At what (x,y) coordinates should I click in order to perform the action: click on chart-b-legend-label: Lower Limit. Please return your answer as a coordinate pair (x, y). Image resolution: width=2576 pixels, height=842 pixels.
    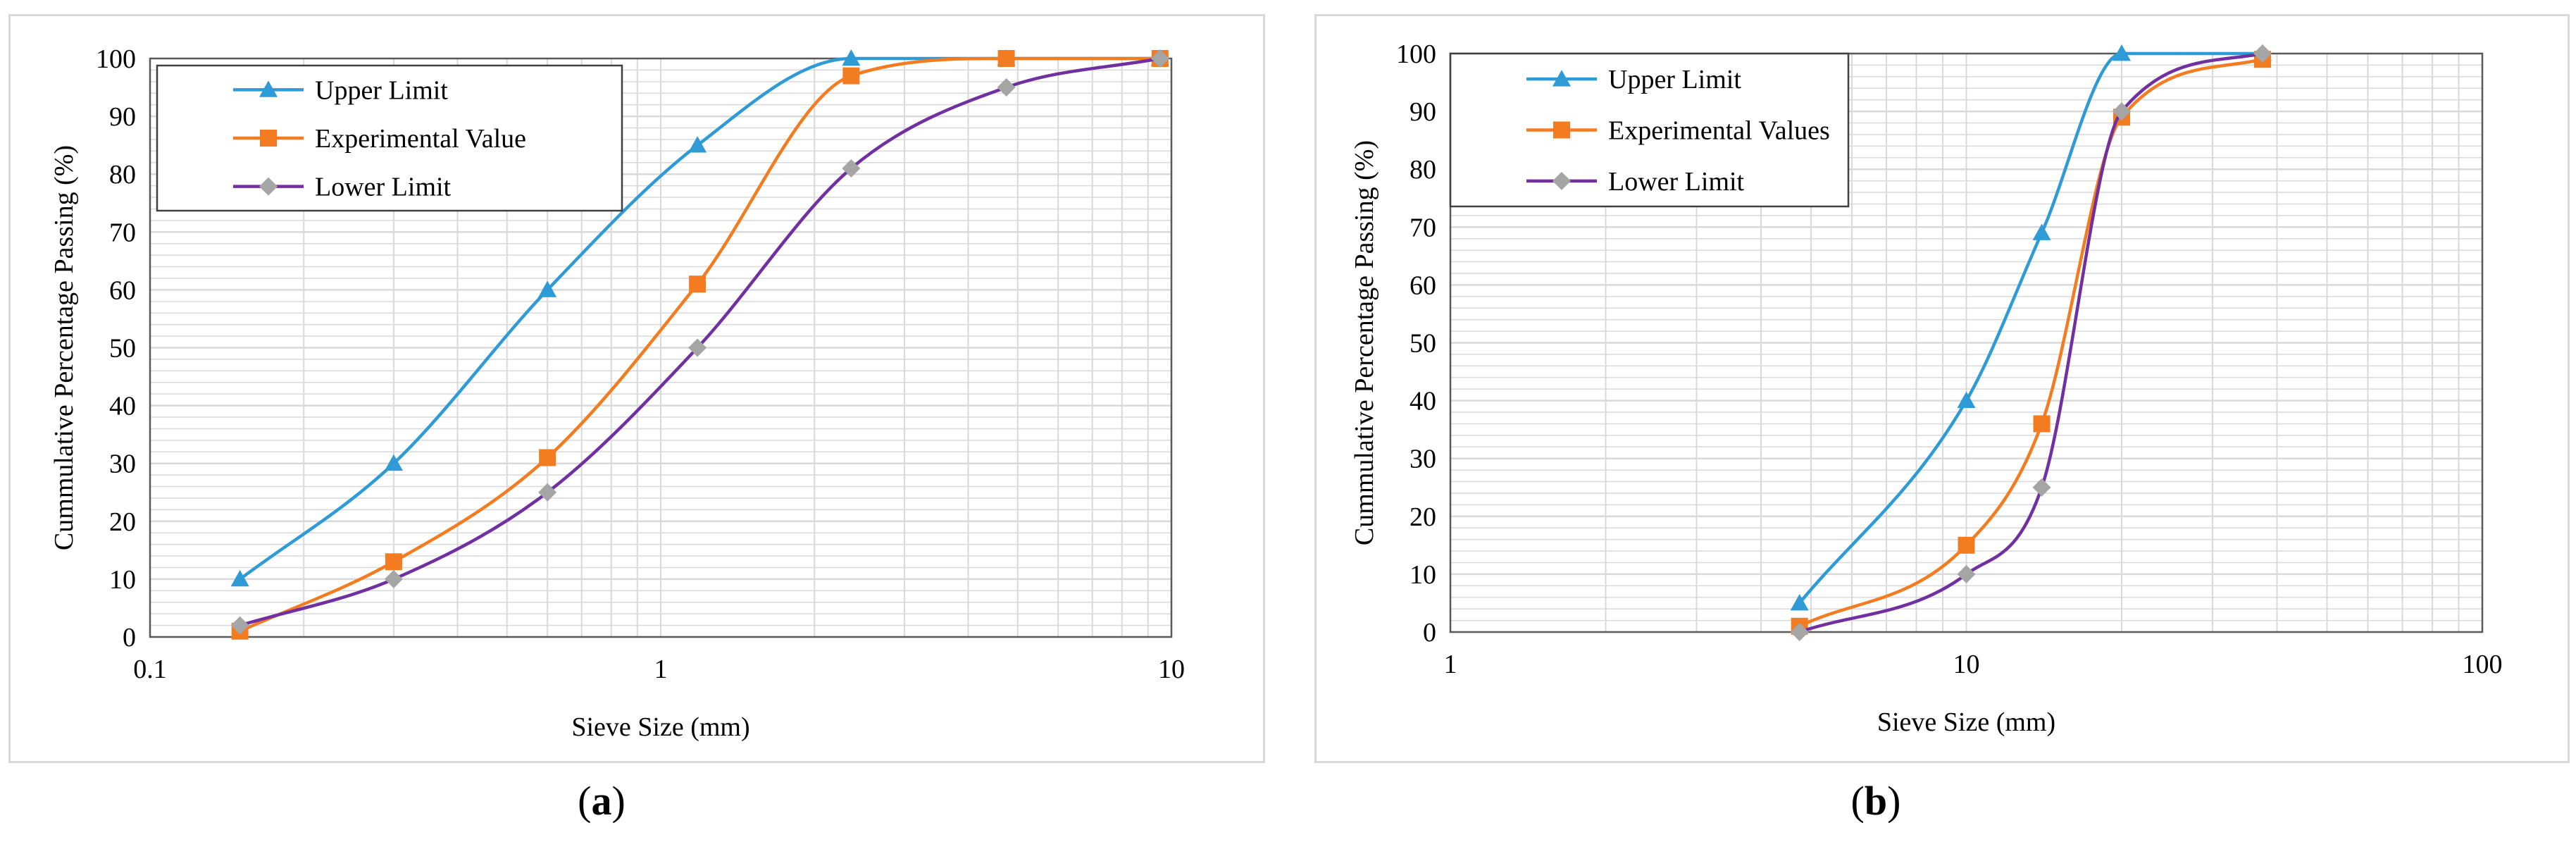
    Looking at the image, I should click on (1676, 182).